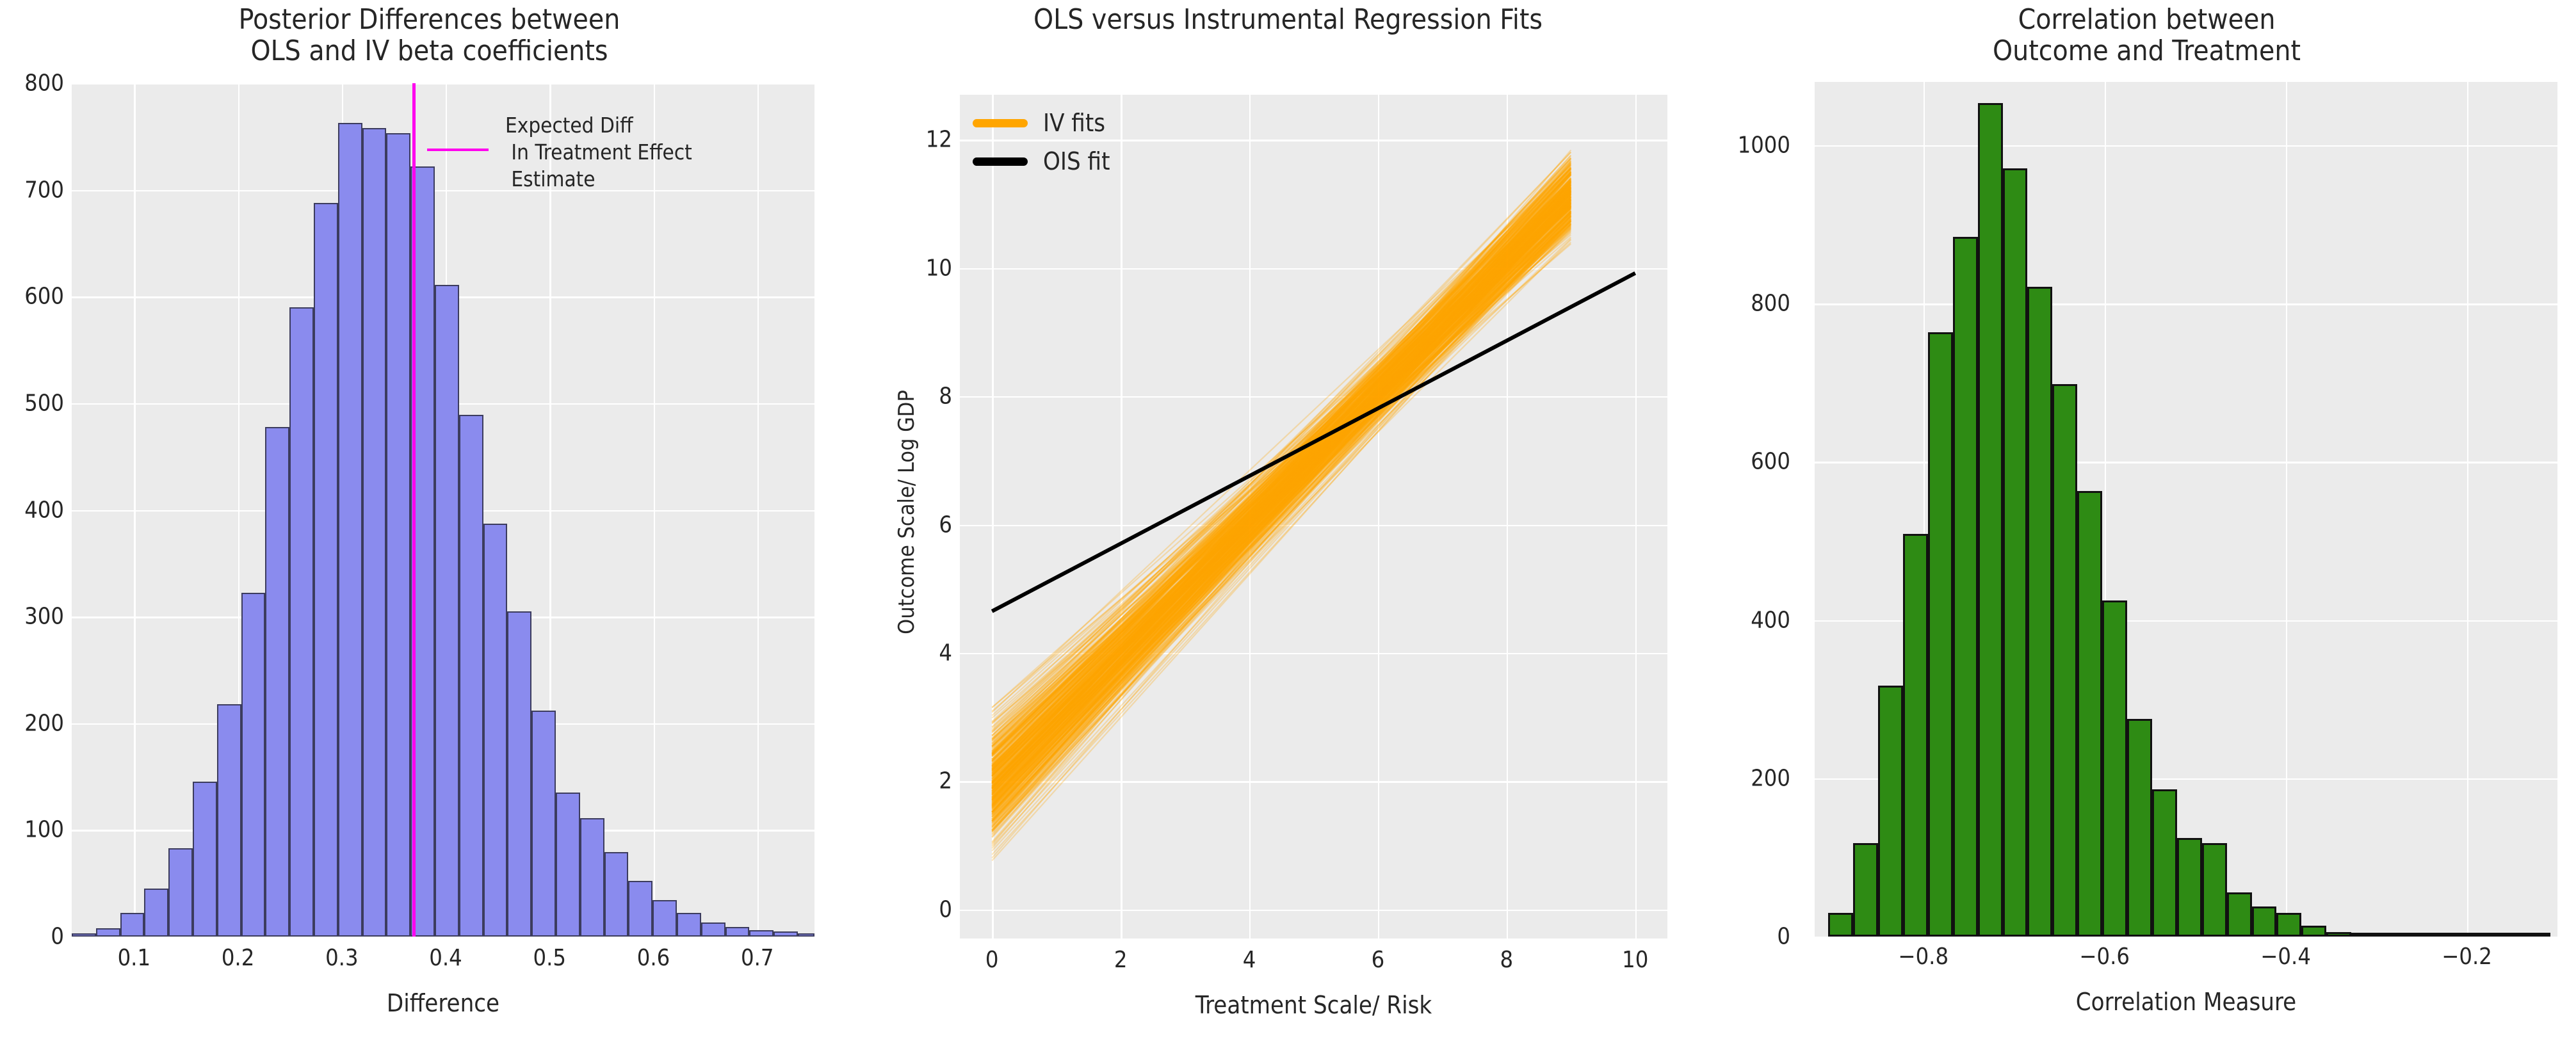 The height and width of the screenshot is (1039, 2576). I want to click on y-tick-label: 100, so click(44, 829).